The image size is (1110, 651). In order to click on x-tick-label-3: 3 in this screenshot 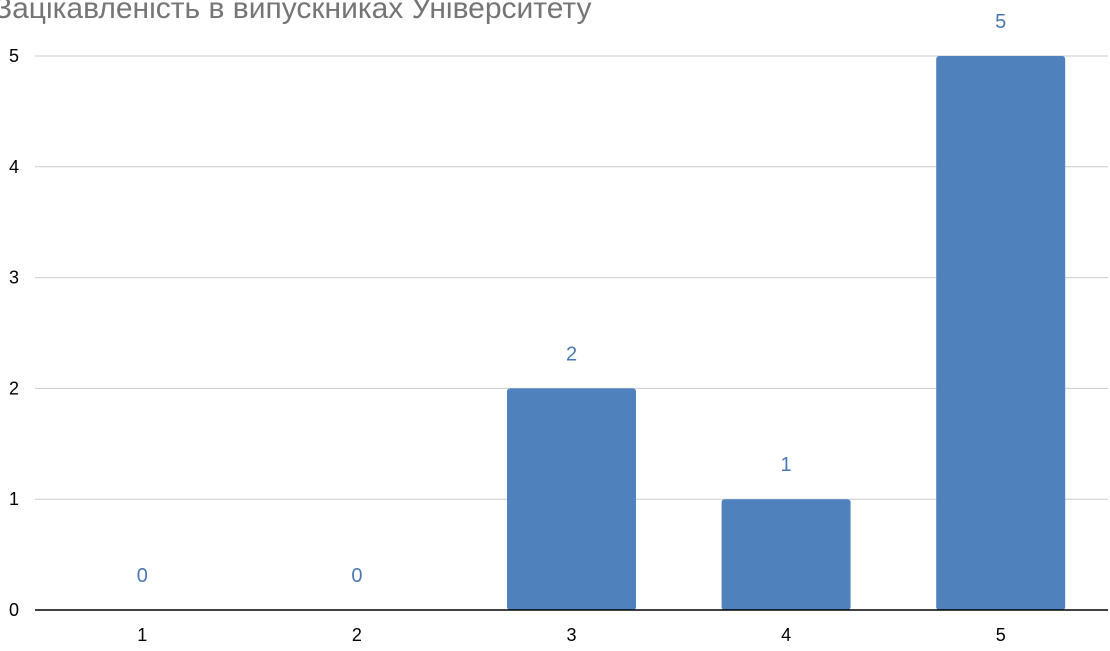, I will do `click(571, 635)`.